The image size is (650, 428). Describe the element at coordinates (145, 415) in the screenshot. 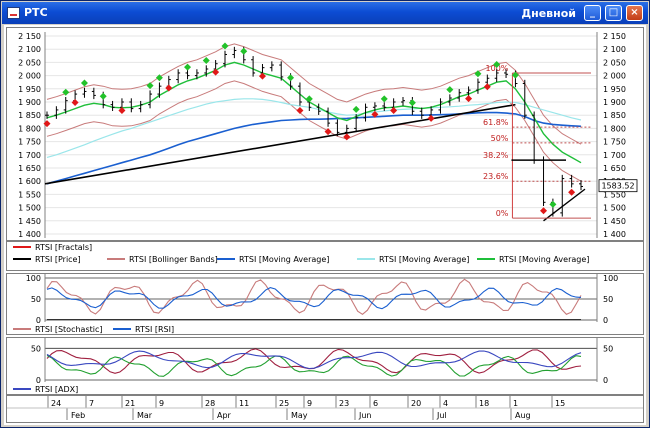

I see `month-label: Mar` at that location.